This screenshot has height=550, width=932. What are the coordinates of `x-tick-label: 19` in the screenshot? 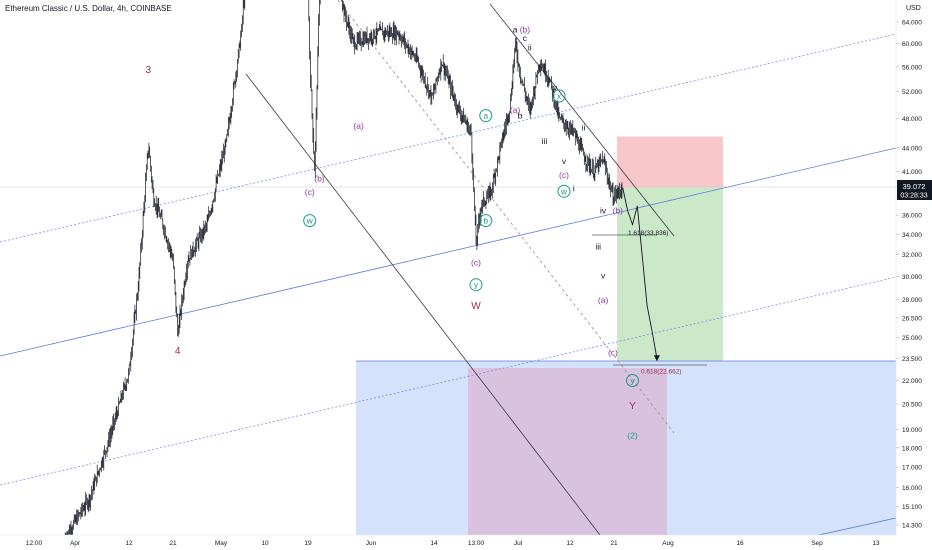 It's located at (308, 543).